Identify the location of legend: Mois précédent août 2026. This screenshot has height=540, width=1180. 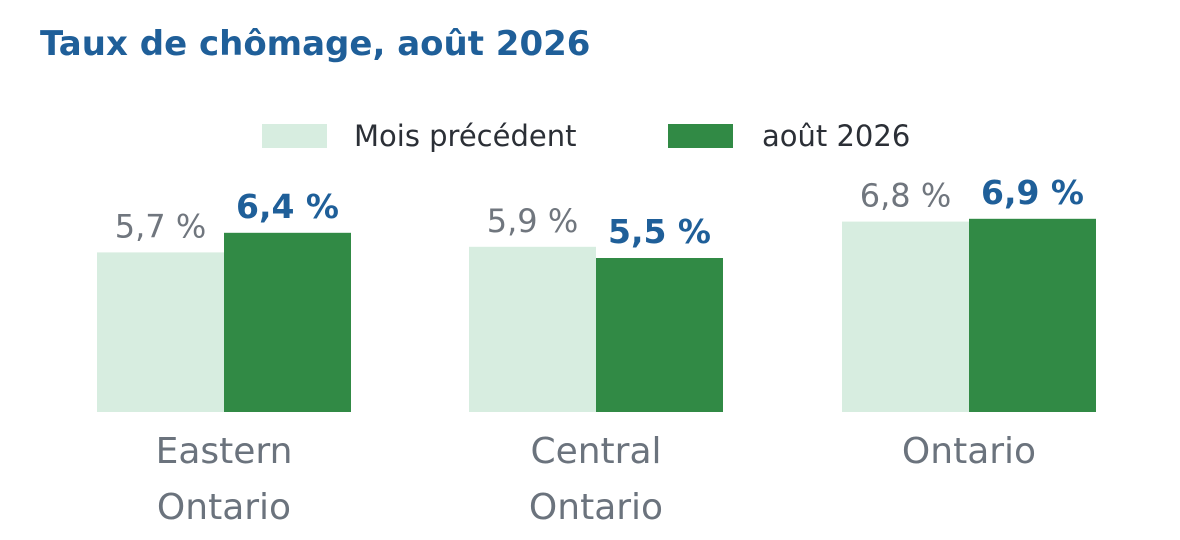
(586, 136).